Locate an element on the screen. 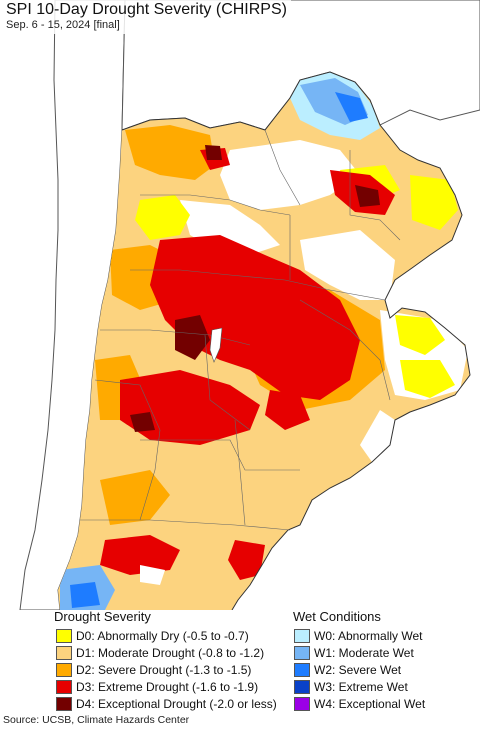 The image size is (480, 730). legend-label-d1: D1: Moderate Drought (-0.8 to -1.2) is located at coordinates (170, 652).